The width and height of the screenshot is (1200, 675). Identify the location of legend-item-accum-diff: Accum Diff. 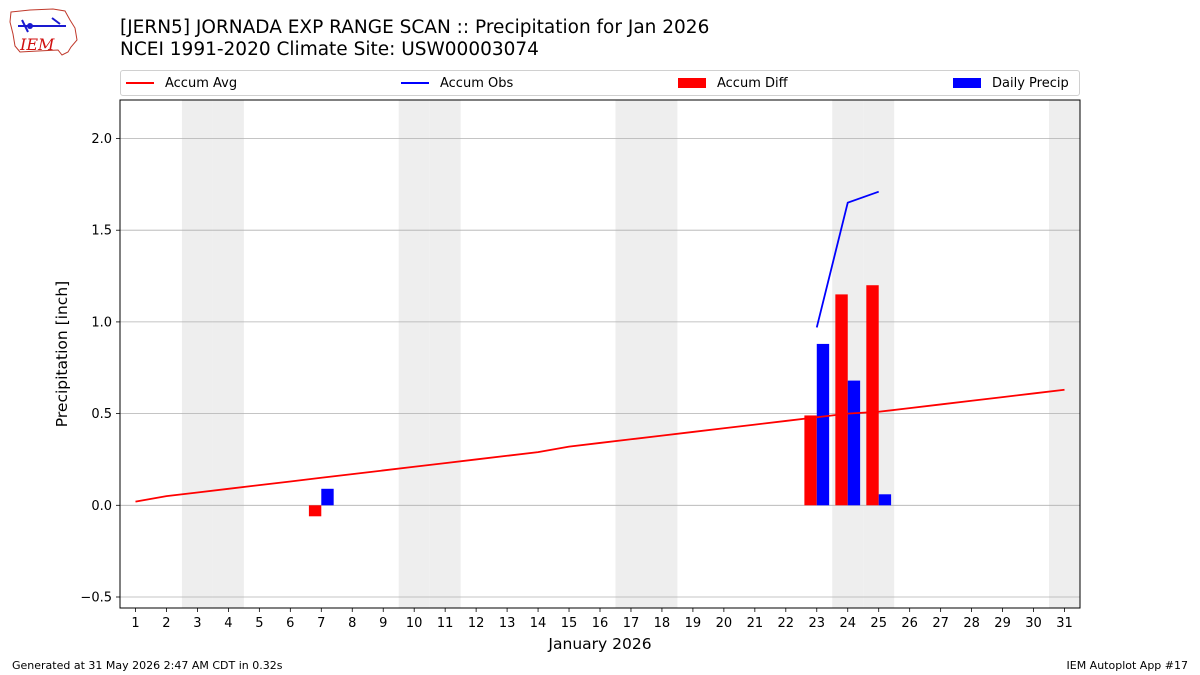
(733, 83).